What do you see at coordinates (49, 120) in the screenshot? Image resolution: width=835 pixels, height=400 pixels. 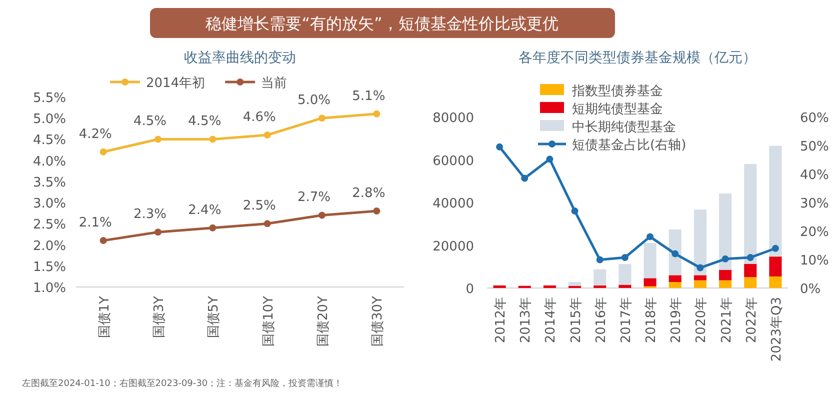 I see `y-tick-label: 5.0%` at bounding box center [49, 120].